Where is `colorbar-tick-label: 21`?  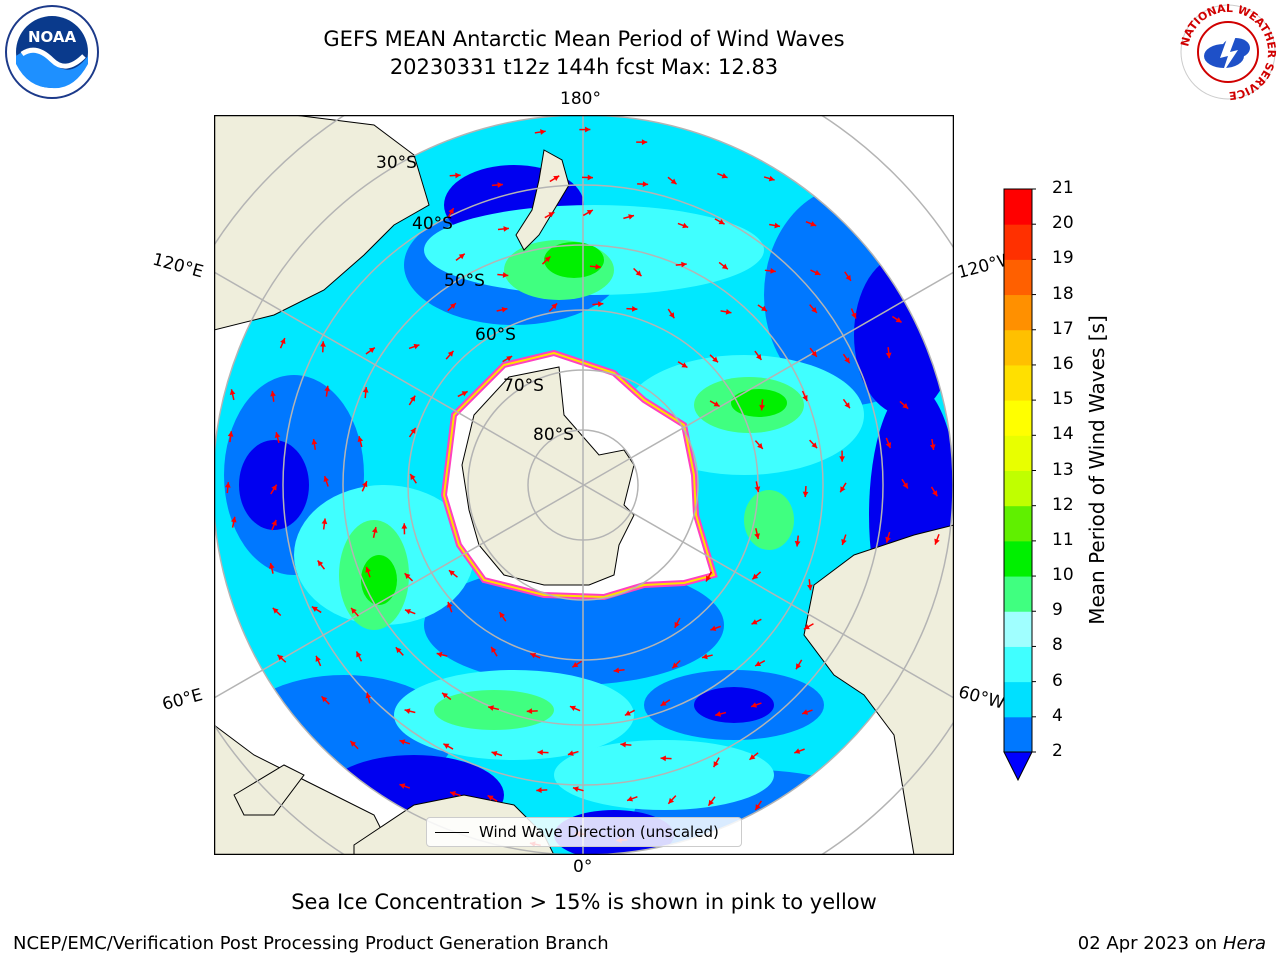 colorbar-tick-label: 21 is located at coordinates (1063, 188).